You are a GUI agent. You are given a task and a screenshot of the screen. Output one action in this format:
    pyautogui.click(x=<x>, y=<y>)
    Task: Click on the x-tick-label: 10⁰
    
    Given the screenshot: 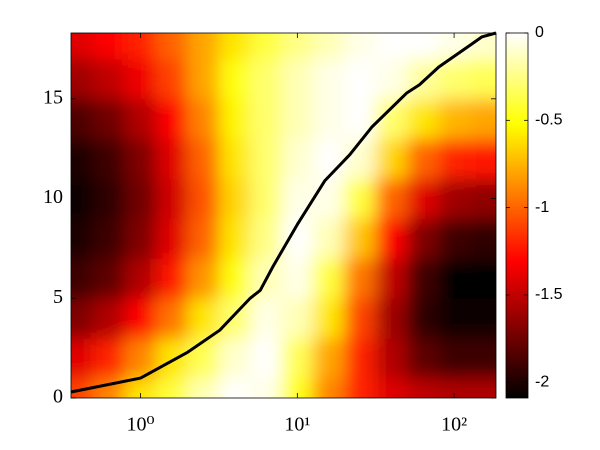 What is the action you would take?
    pyautogui.click(x=141, y=425)
    